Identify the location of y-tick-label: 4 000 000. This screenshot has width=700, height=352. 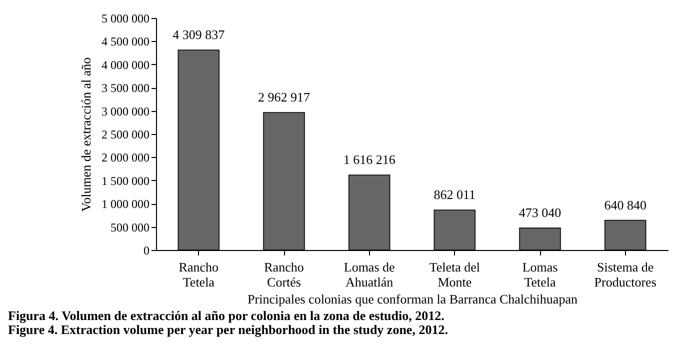
(126, 65).